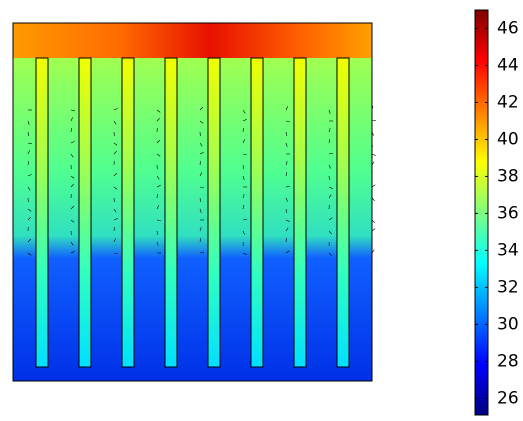  What do you see at coordinates (508, 324) in the screenshot?
I see `colorbar-tick-label: 30` at bounding box center [508, 324].